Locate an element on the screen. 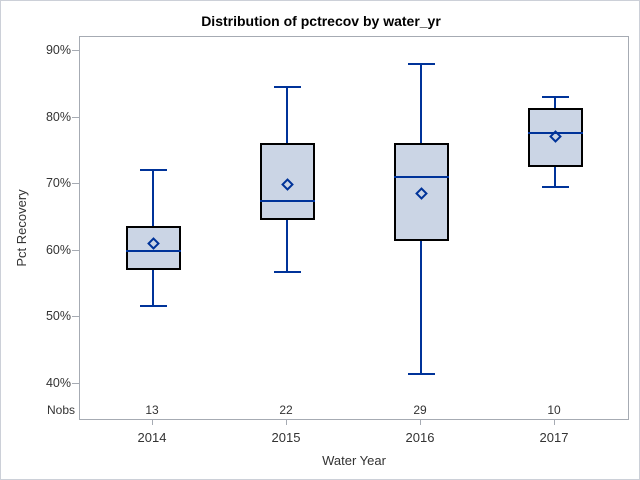 The width and height of the screenshot is (640, 480). box-2017 is located at coordinates (555, 137).